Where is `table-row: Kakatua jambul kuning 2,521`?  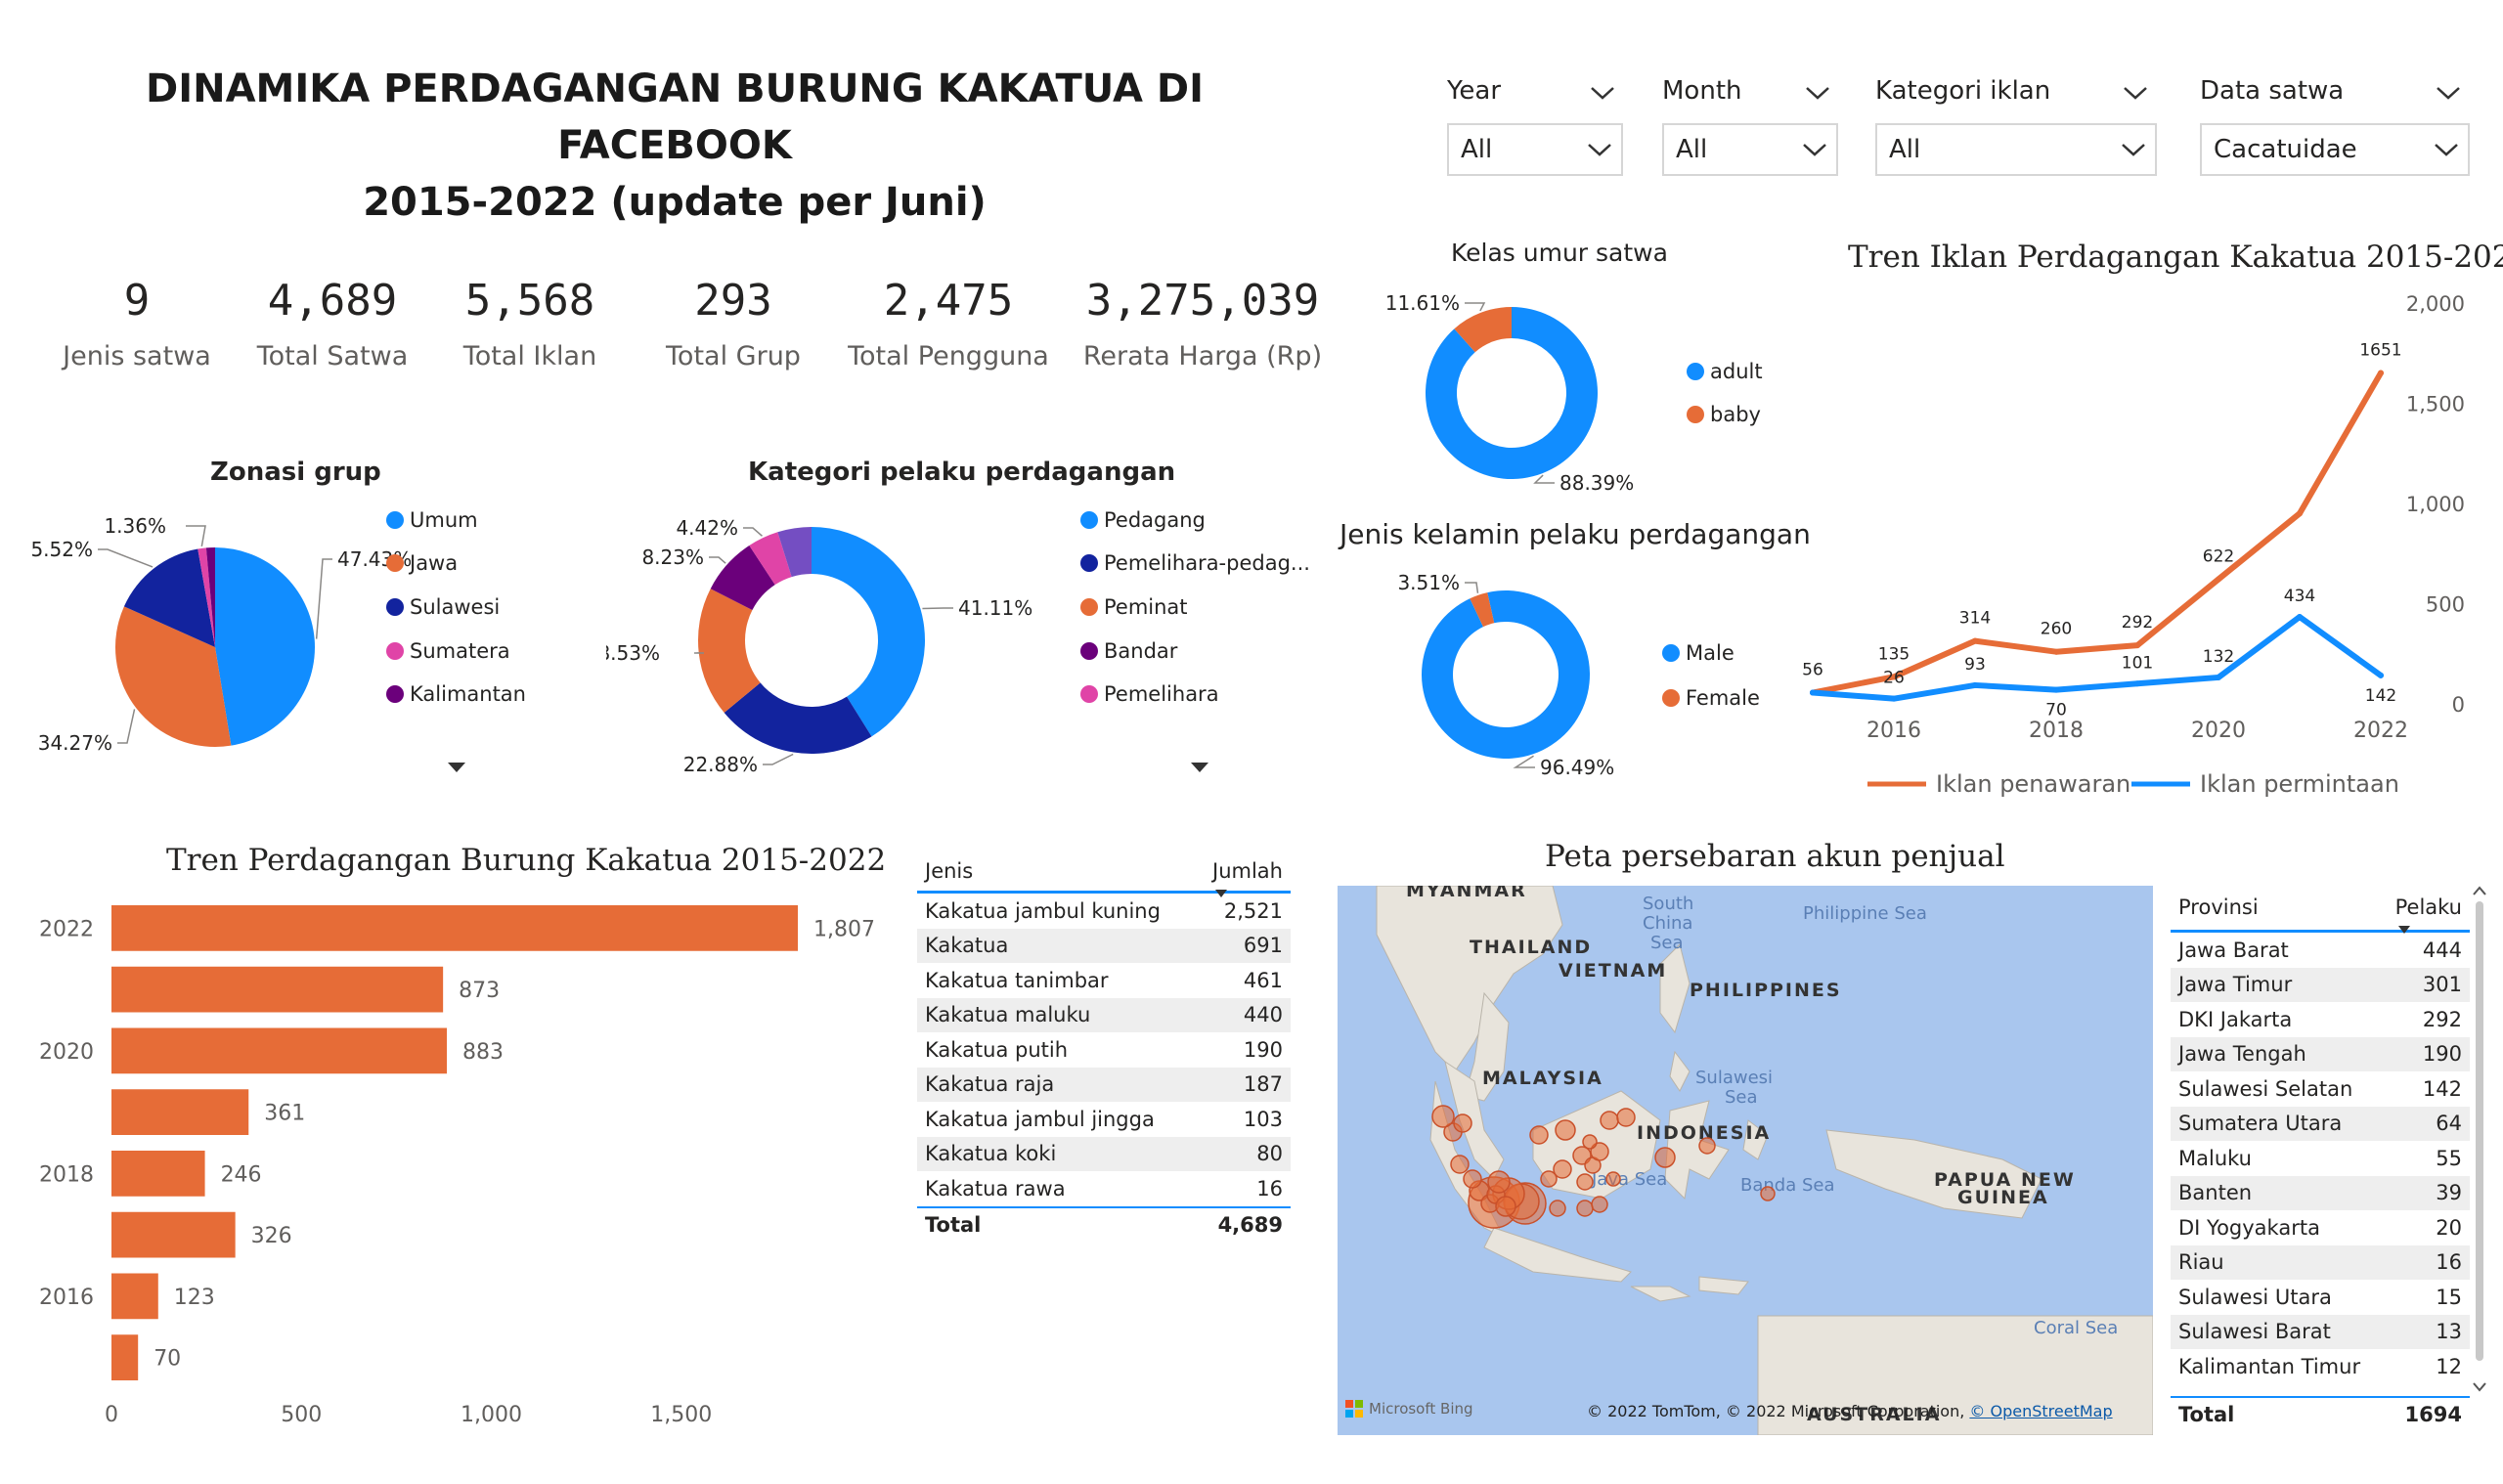
table-row: Kakatua jambul kuning 2,521 is located at coordinates (1104, 911).